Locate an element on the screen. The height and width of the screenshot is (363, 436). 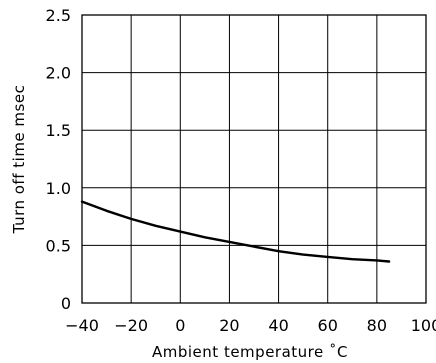
y-tick-label: 2.0 is located at coordinates (58, 73).